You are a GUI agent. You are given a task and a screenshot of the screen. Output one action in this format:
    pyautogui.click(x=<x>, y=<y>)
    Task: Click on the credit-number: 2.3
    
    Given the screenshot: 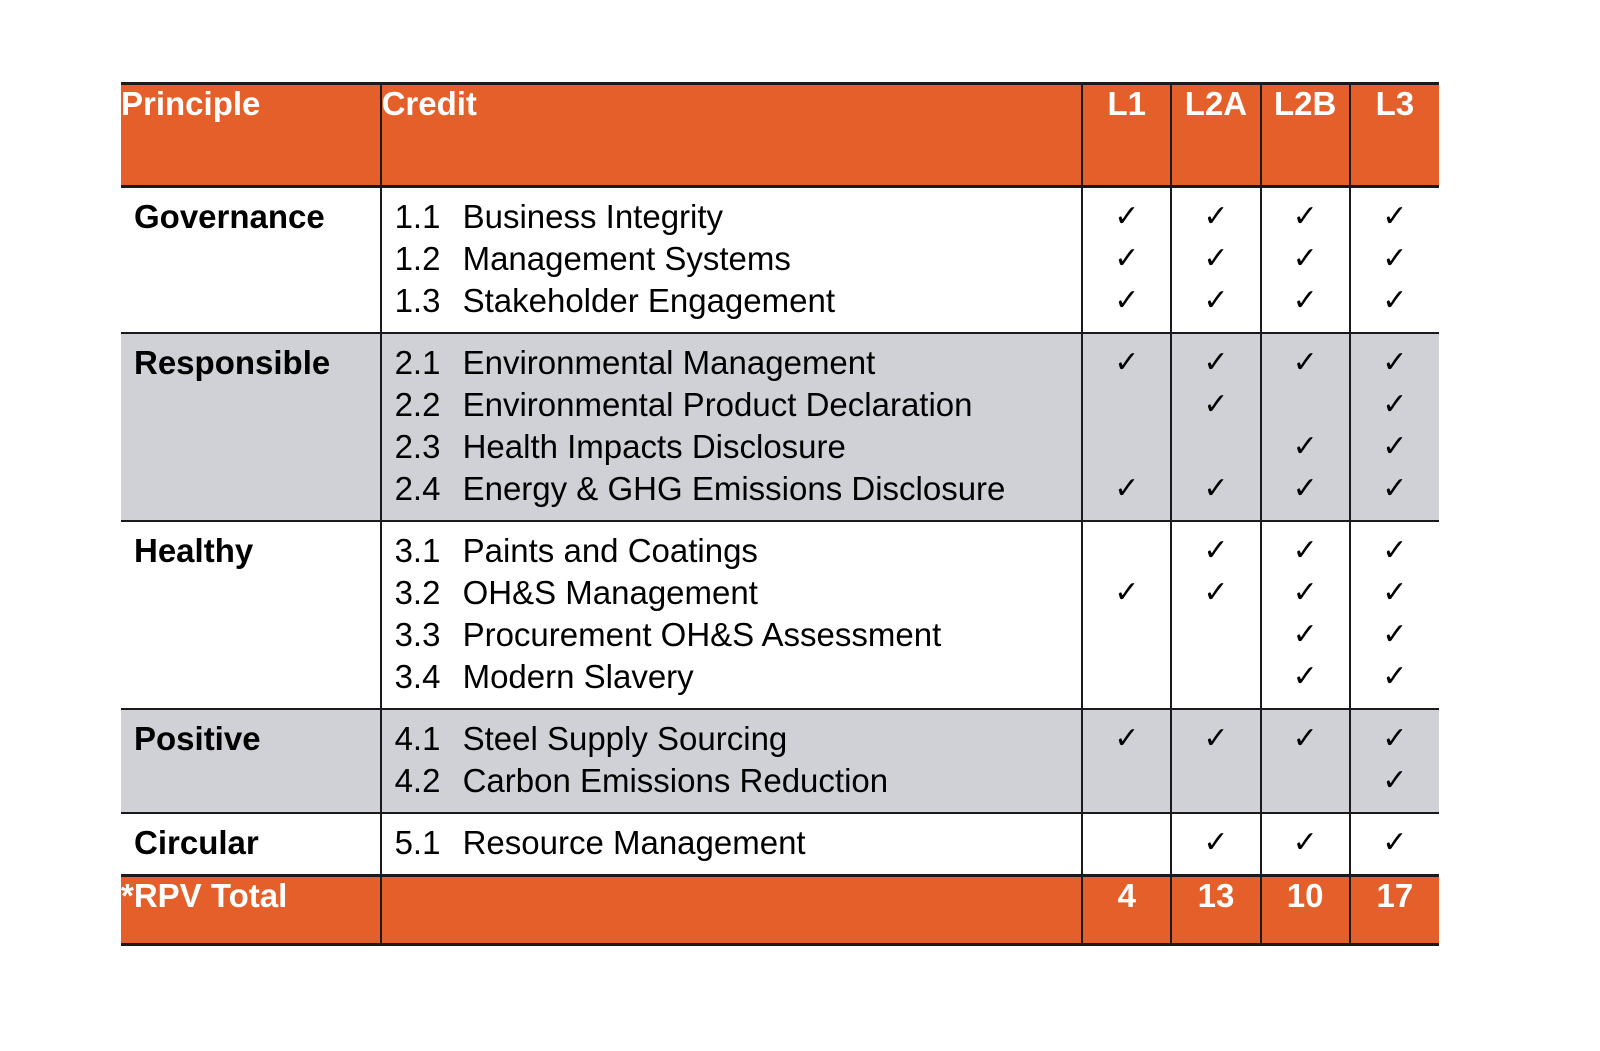 What is the action you would take?
    pyautogui.click(x=417, y=446)
    